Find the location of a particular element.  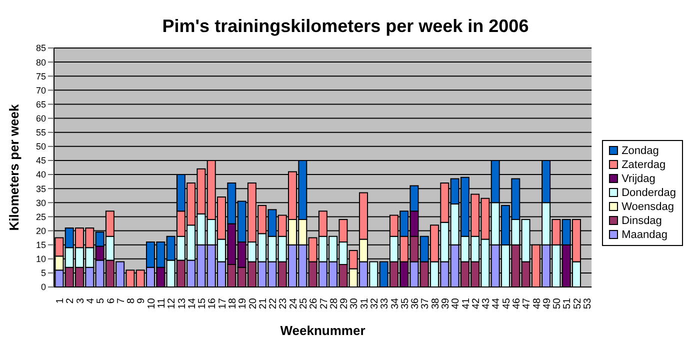

y-tick-label: 5 is located at coordinates (43, 273).